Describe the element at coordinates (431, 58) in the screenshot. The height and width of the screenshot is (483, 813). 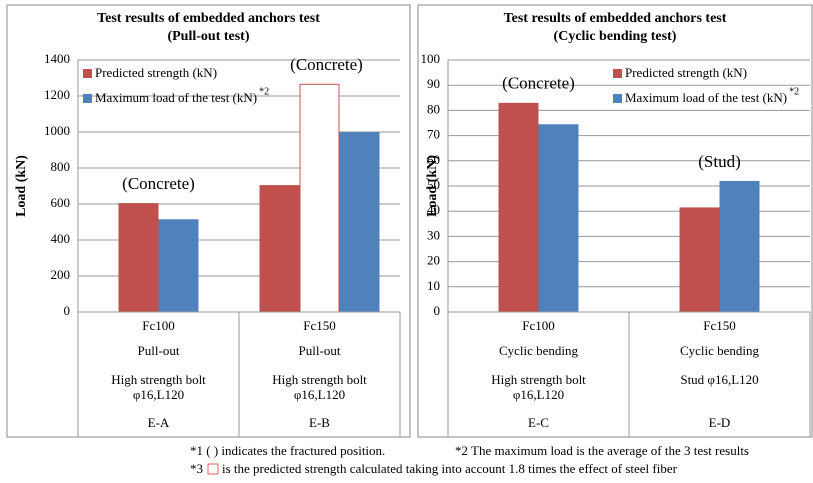
I see `y-tick-label: 100` at that location.